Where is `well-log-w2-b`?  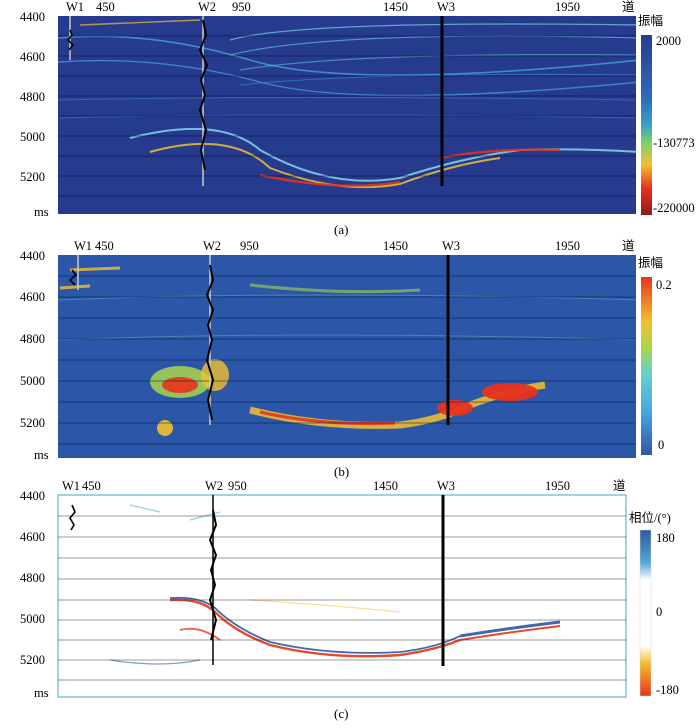
well-log-w2-b is located at coordinates (210, 342).